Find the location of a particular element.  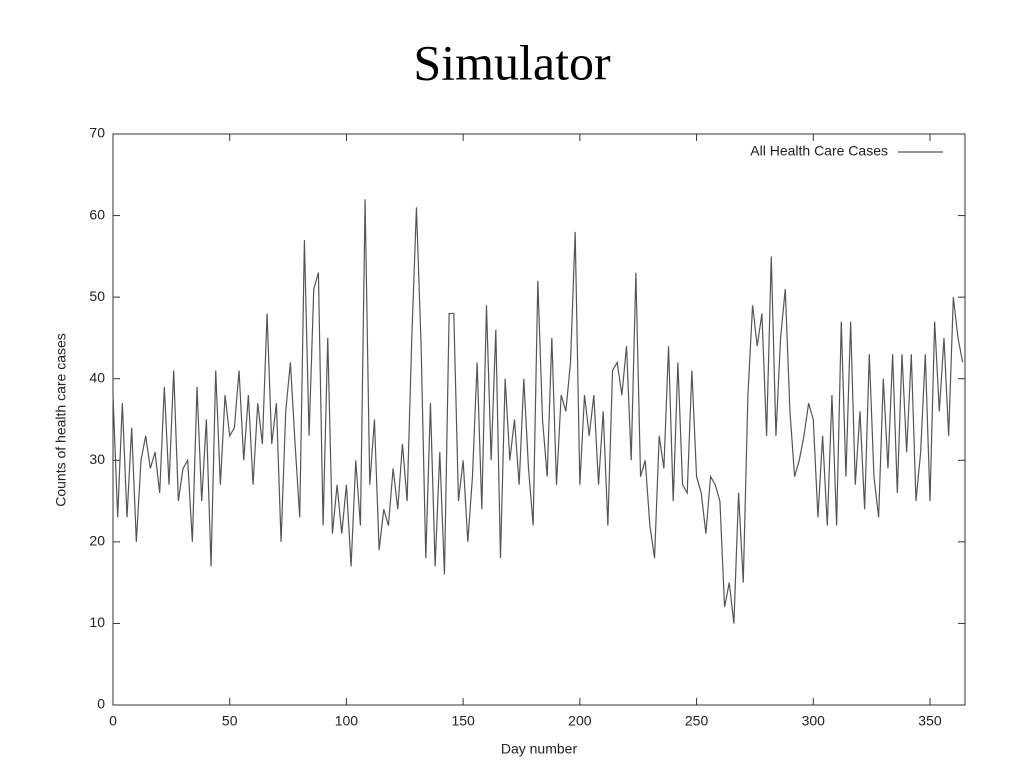

x-tick-label: 0 is located at coordinates (113, 721).